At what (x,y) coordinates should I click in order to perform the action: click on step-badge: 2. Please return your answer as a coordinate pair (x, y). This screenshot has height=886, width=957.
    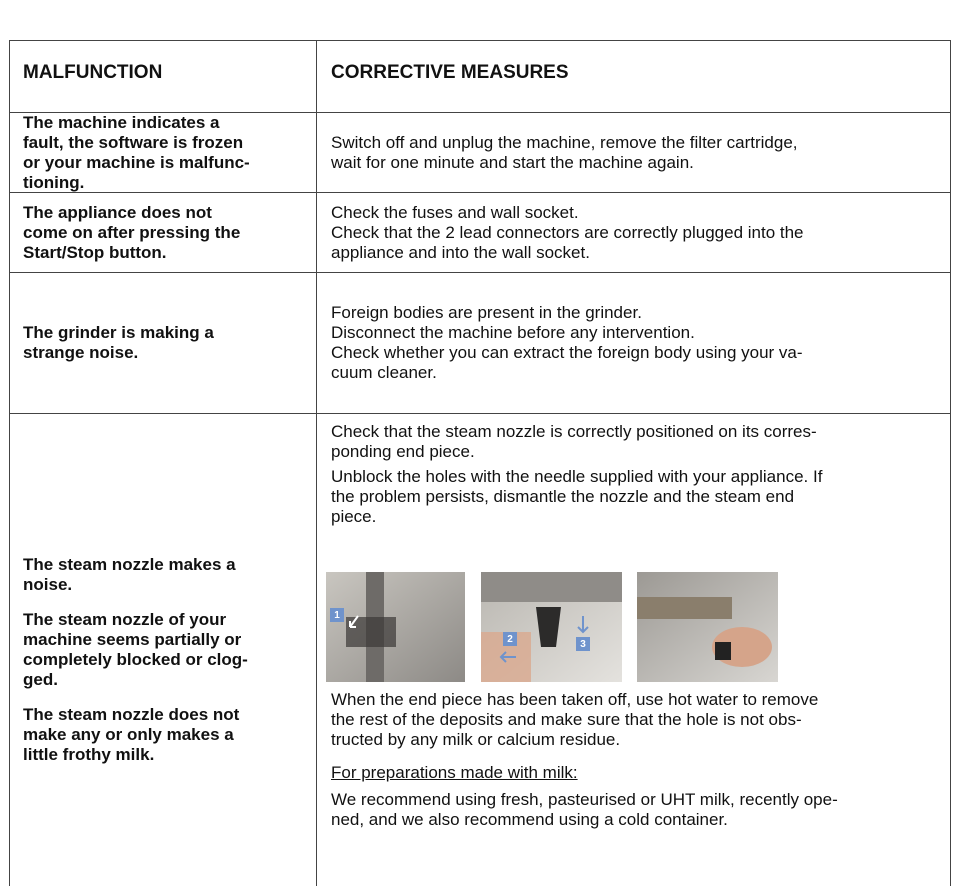
    Looking at the image, I should click on (510, 639).